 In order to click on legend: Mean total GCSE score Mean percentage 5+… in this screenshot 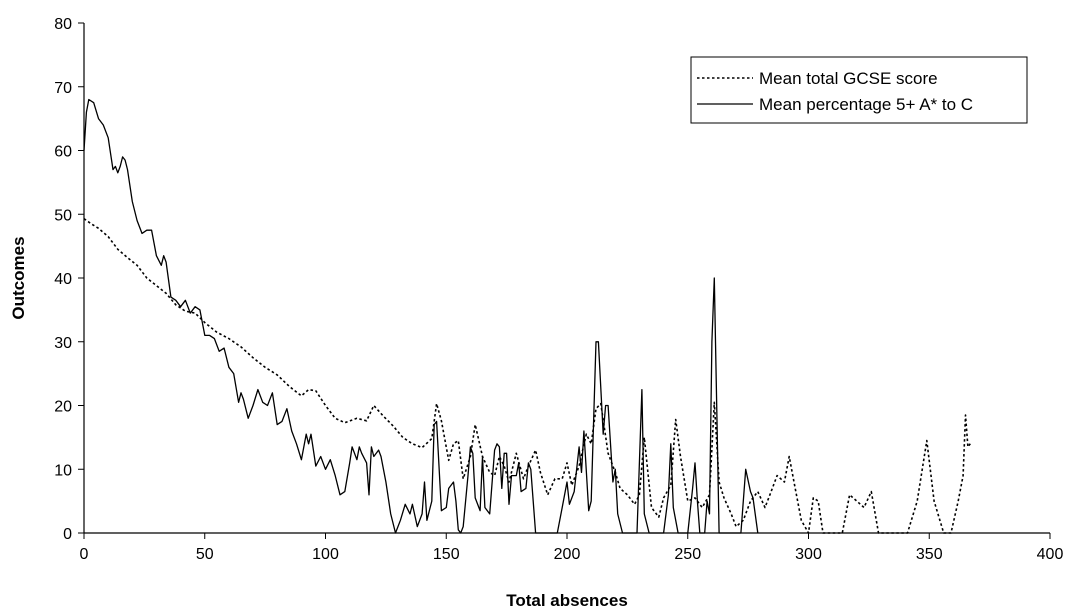, I will do `click(859, 90)`.